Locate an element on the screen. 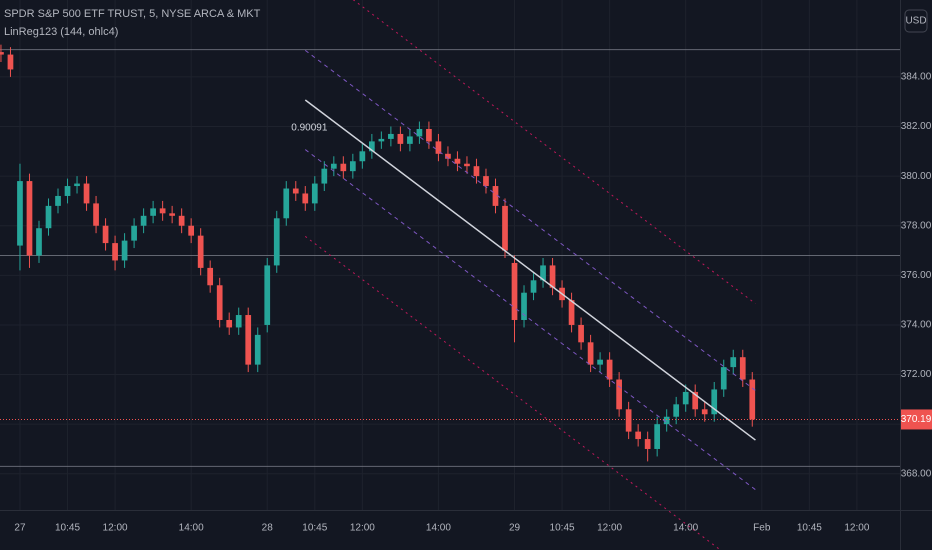 The width and height of the screenshot is (932, 550). x-tick-label: 27 is located at coordinates (20, 528).